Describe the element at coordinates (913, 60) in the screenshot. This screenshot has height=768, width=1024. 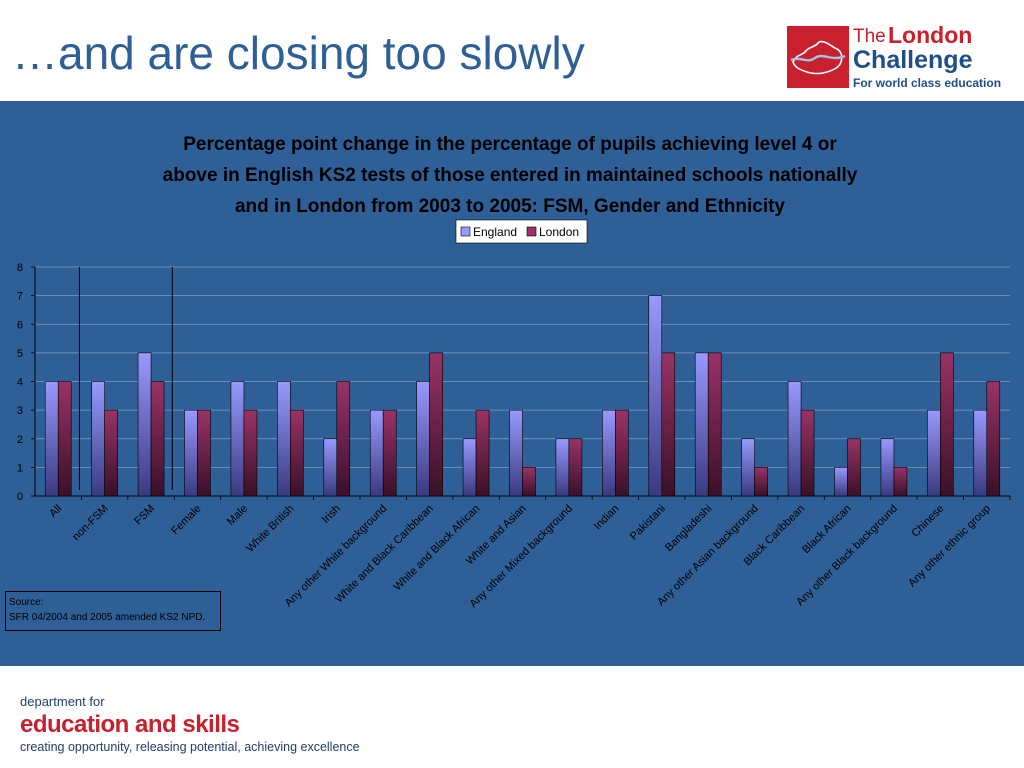
I see `logo-challenge-text: Challenge` at that location.